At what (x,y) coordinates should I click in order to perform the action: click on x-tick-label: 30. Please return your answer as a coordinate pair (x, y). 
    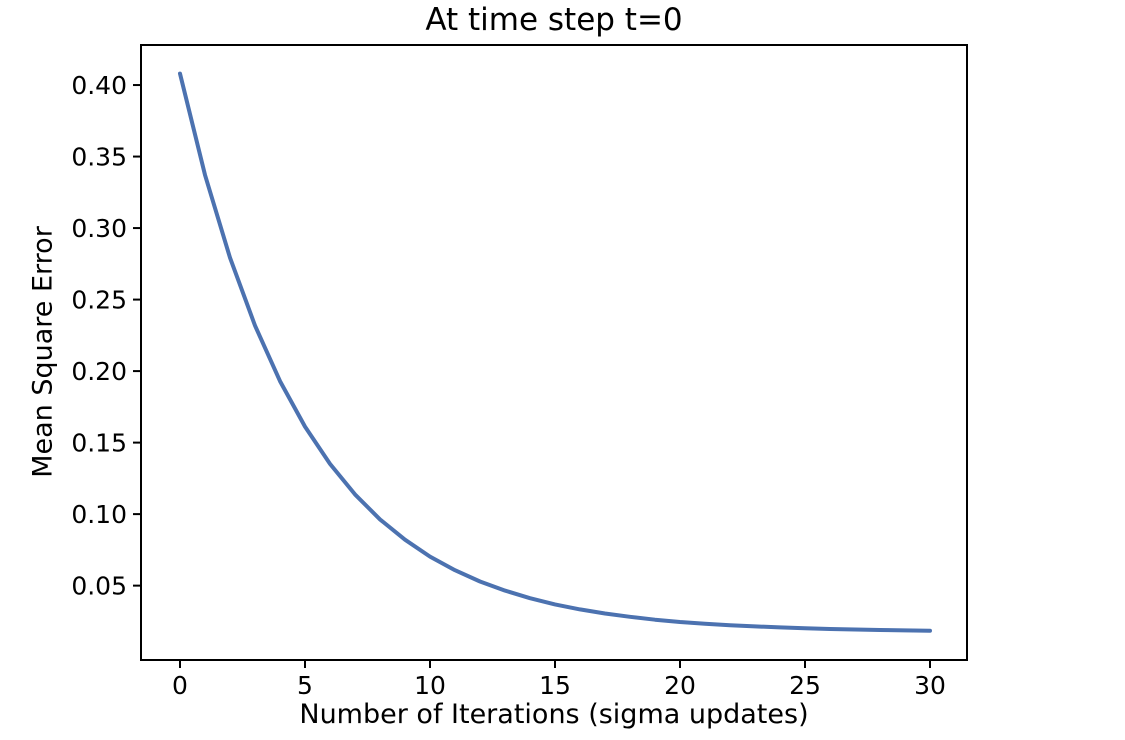
    Looking at the image, I should click on (930, 685).